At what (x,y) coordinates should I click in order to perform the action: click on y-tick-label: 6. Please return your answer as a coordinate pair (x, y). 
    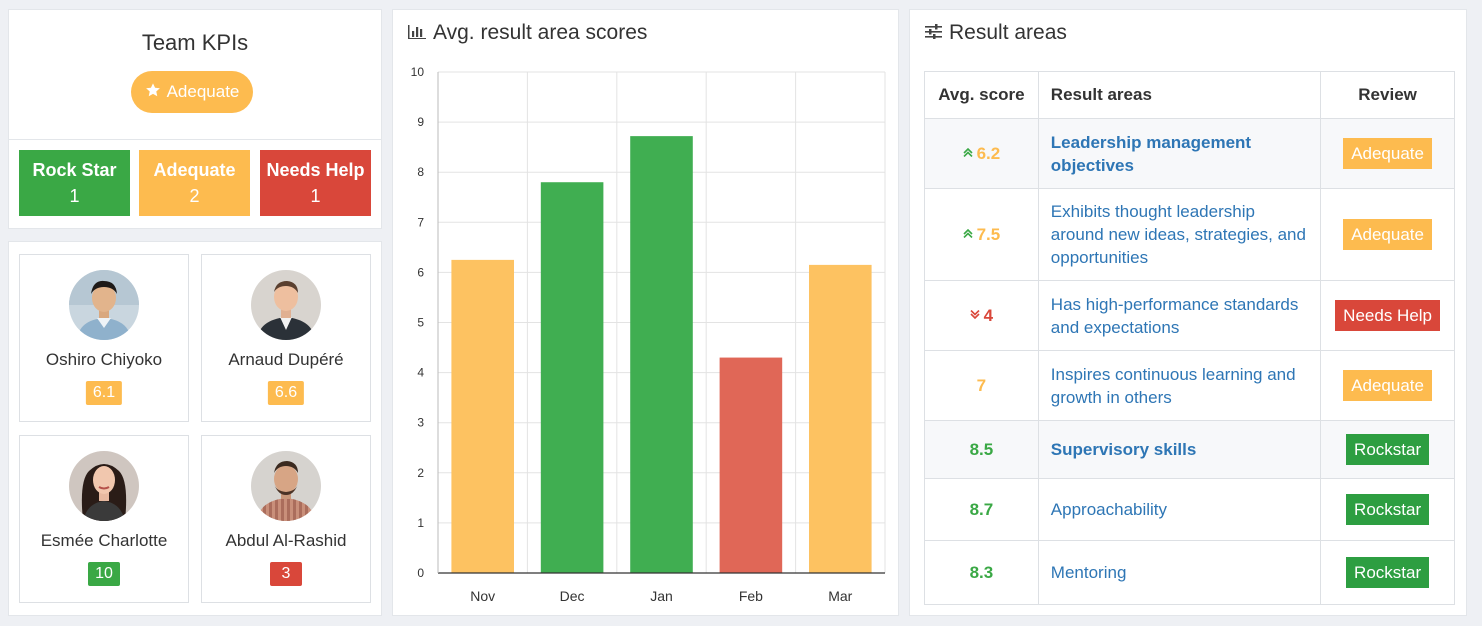
    Looking at the image, I should click on (420, 272).